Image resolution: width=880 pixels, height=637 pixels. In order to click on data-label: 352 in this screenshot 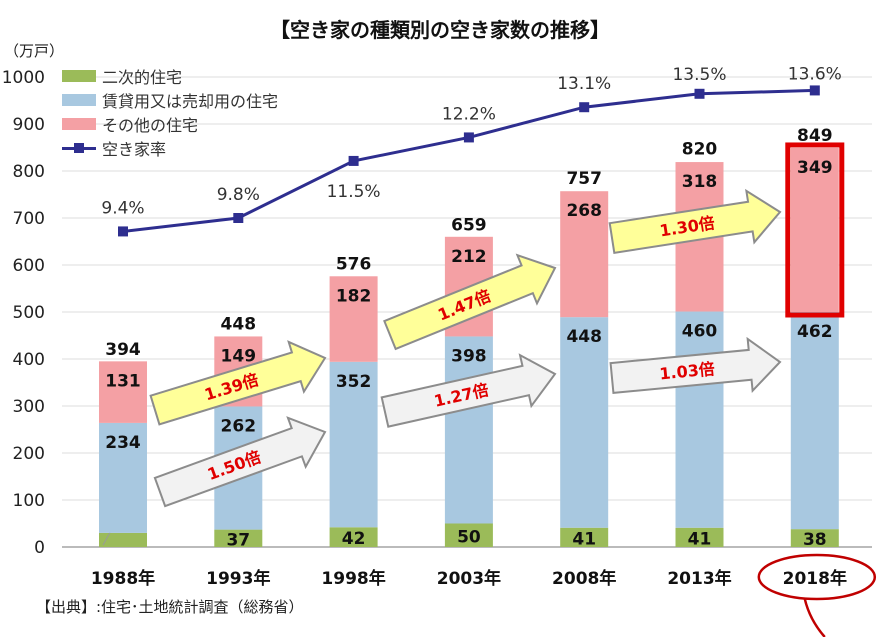, I will do `click(354, 382)`.